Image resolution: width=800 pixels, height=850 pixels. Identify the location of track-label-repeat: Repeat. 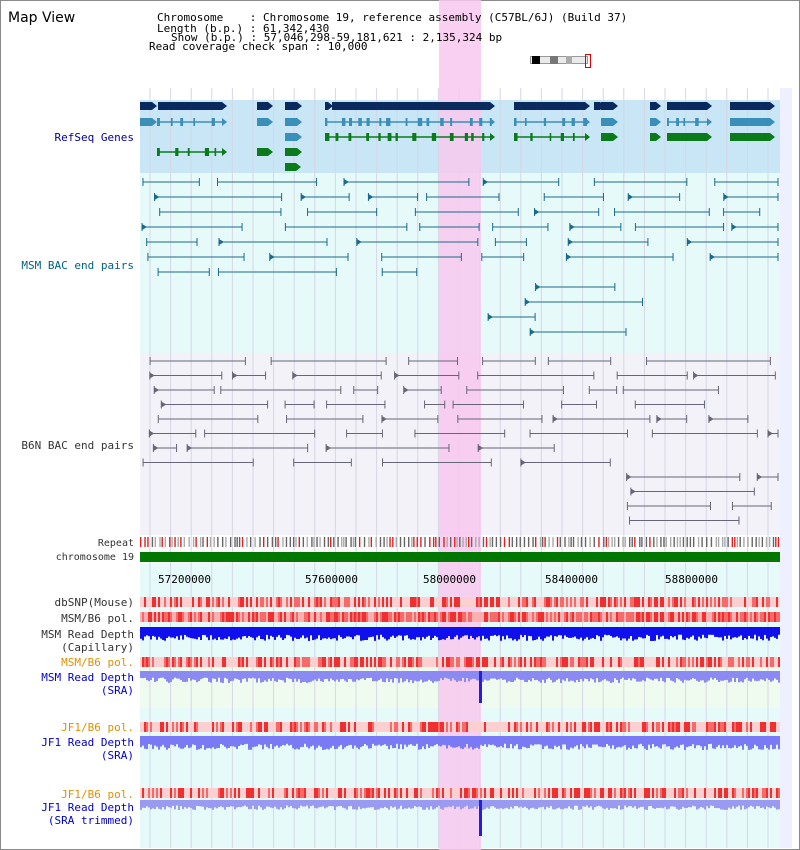
(115, 543).